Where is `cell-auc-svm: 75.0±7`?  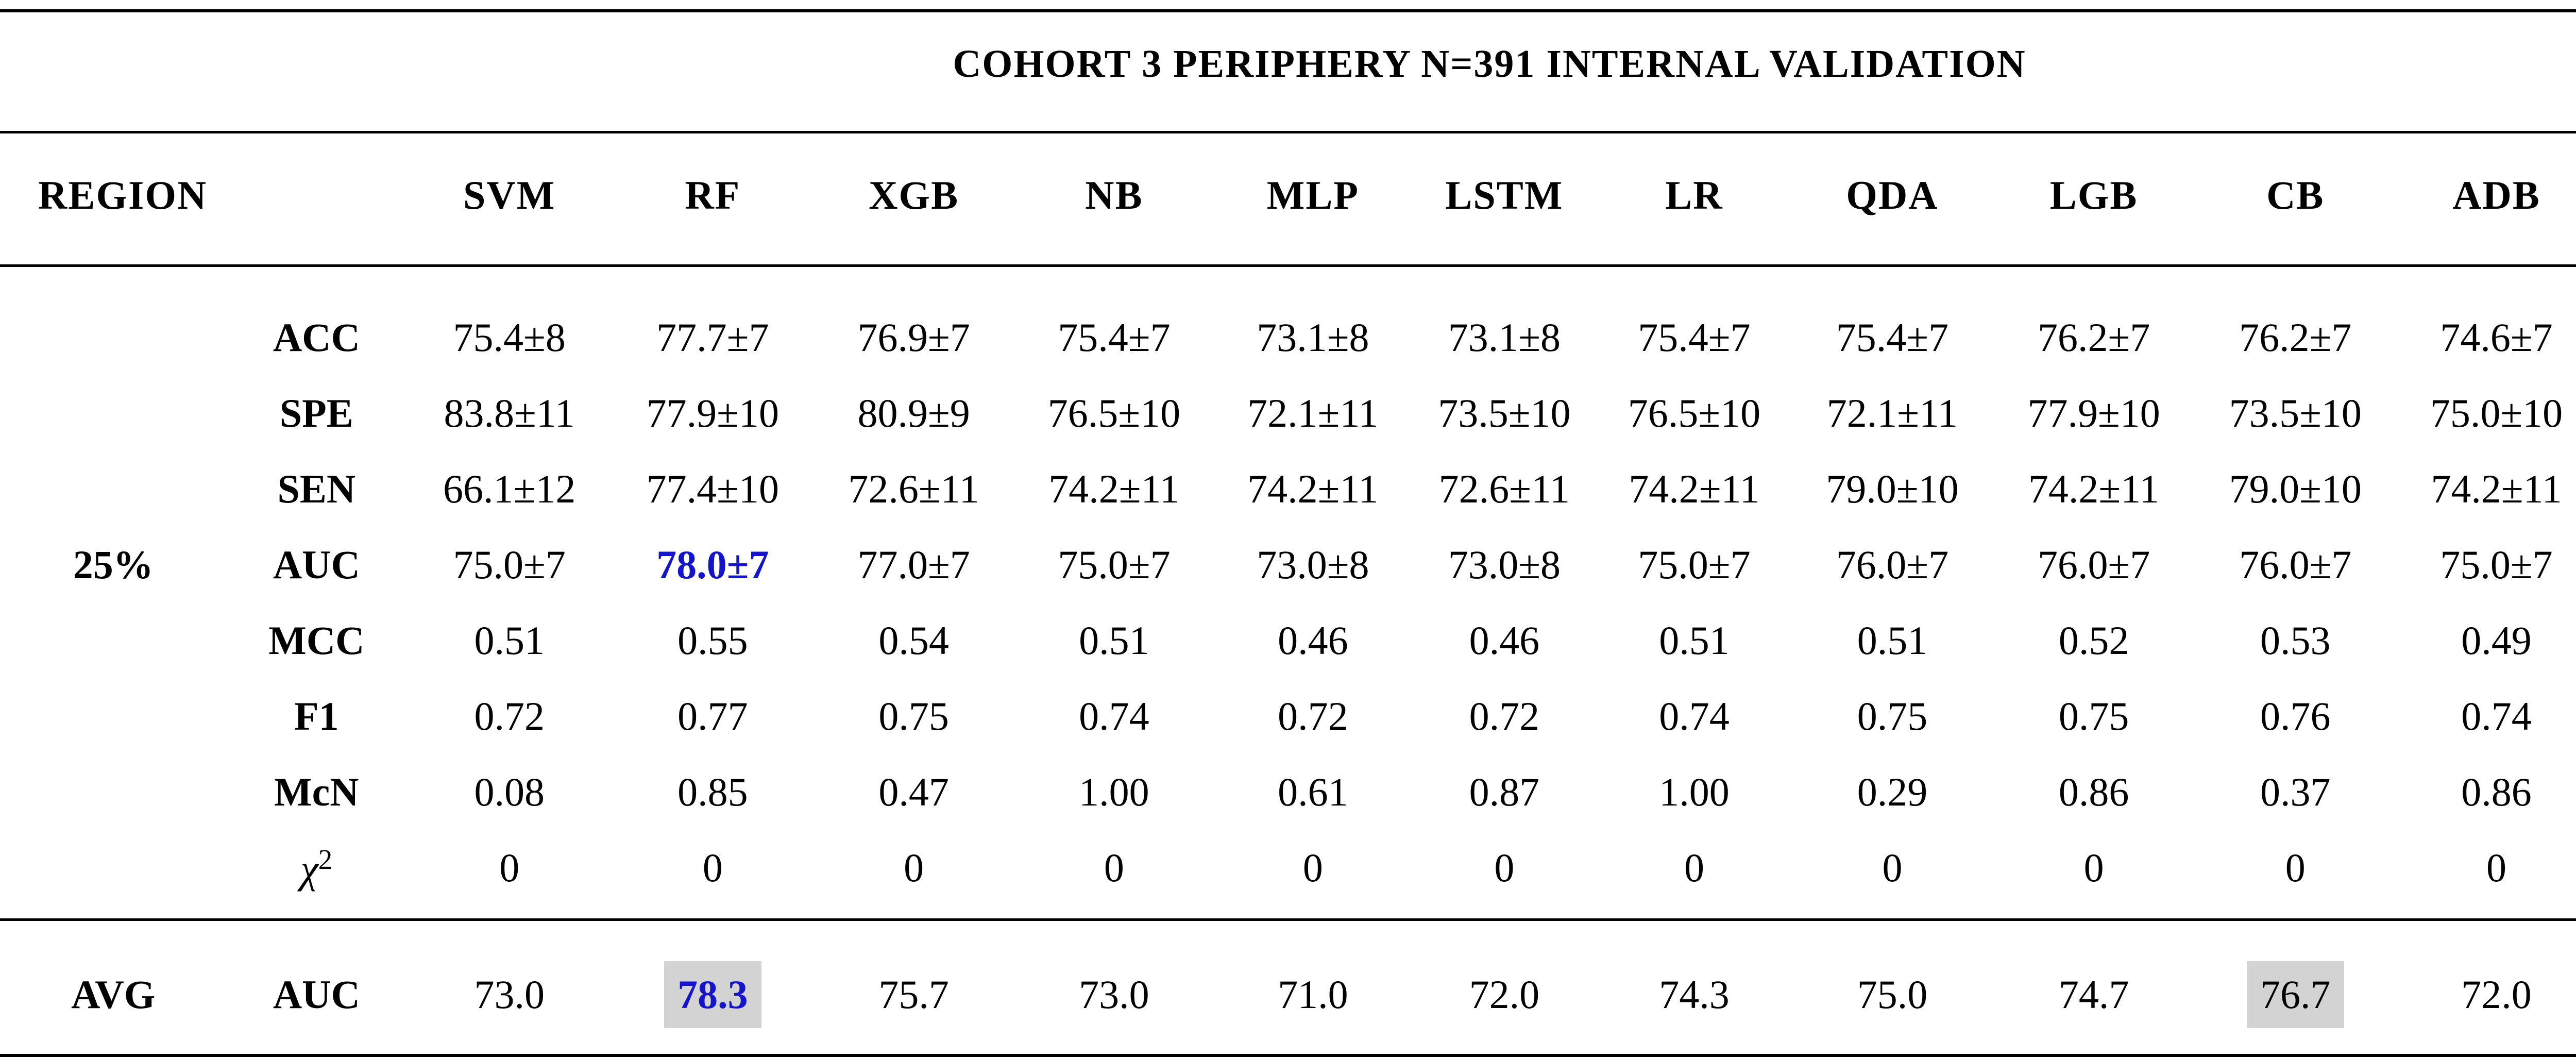
cell-auc-svm: 75.0±7 is located at coordinates (509, 564).